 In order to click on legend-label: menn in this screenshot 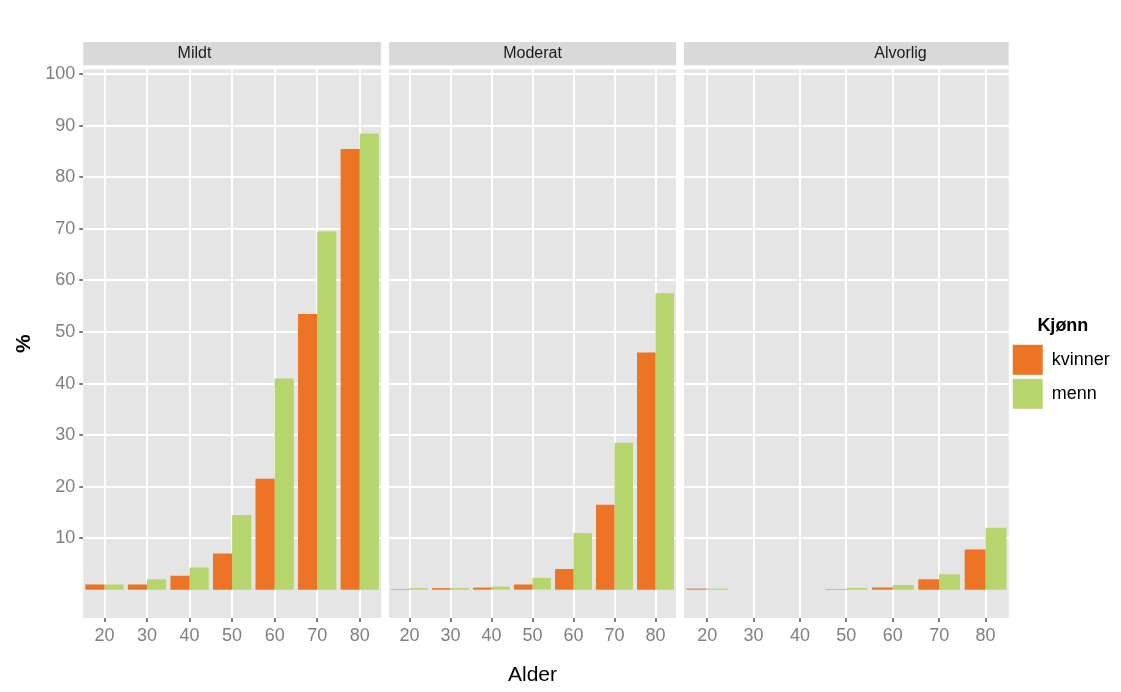, I will do `click(1074, 392)`.